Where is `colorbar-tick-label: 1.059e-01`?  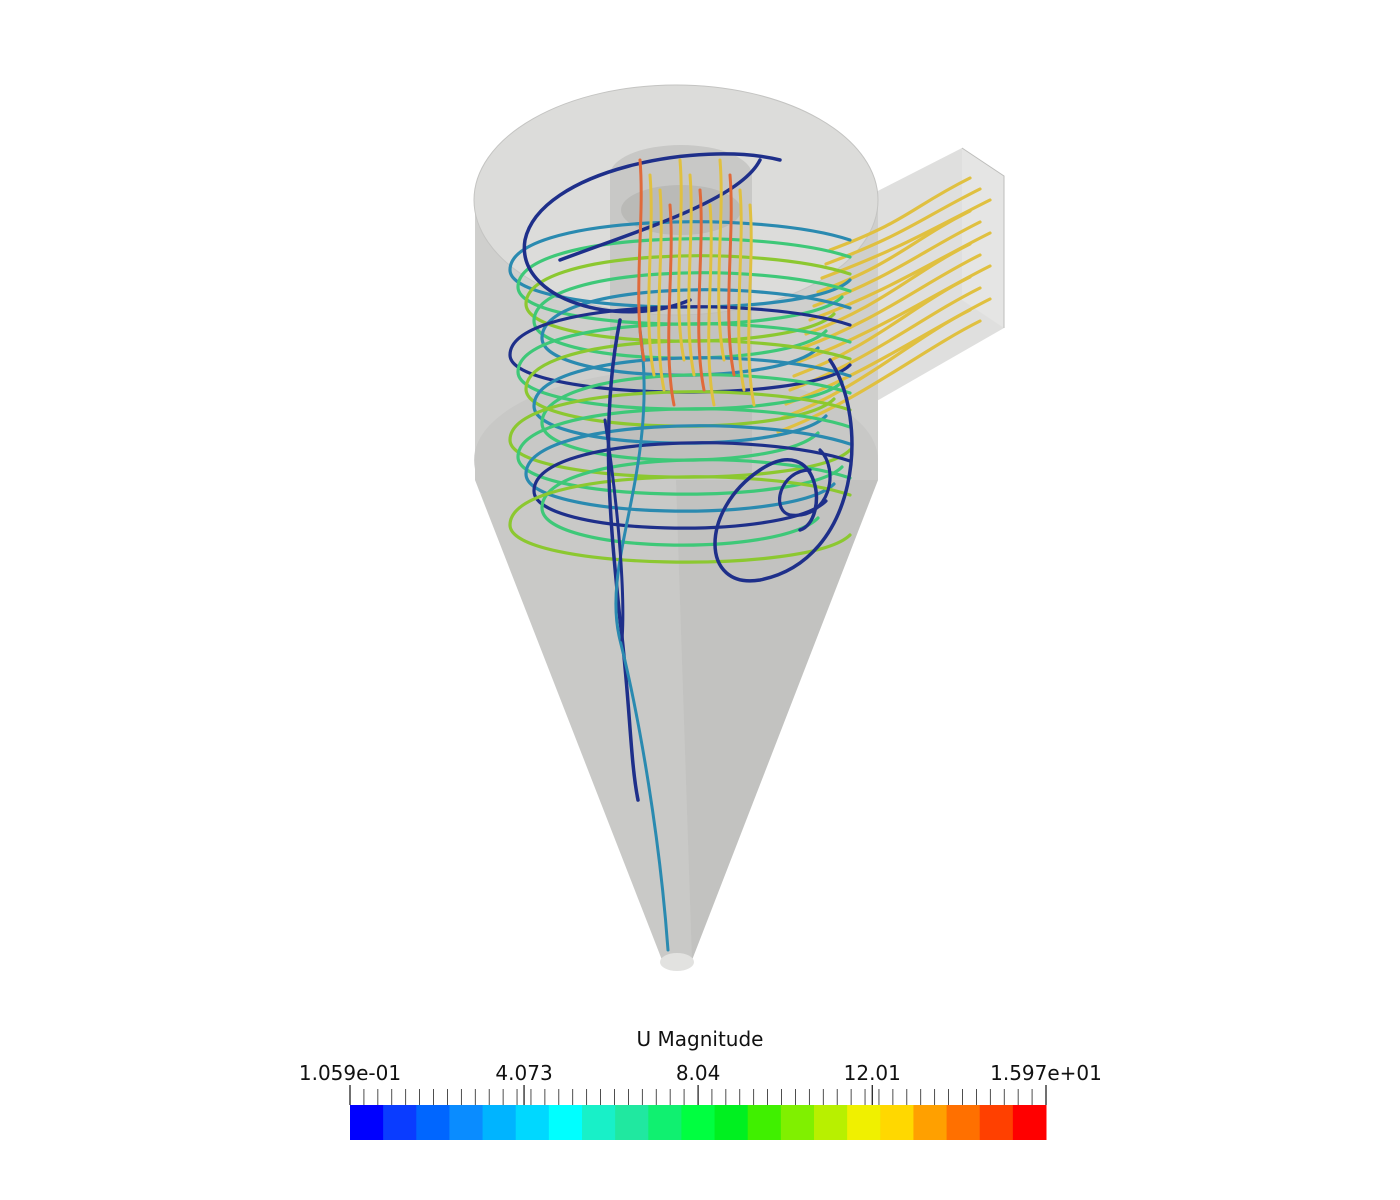
colorbar-tick-label: 1.059e-01 is located at coordinates (350, 1073).